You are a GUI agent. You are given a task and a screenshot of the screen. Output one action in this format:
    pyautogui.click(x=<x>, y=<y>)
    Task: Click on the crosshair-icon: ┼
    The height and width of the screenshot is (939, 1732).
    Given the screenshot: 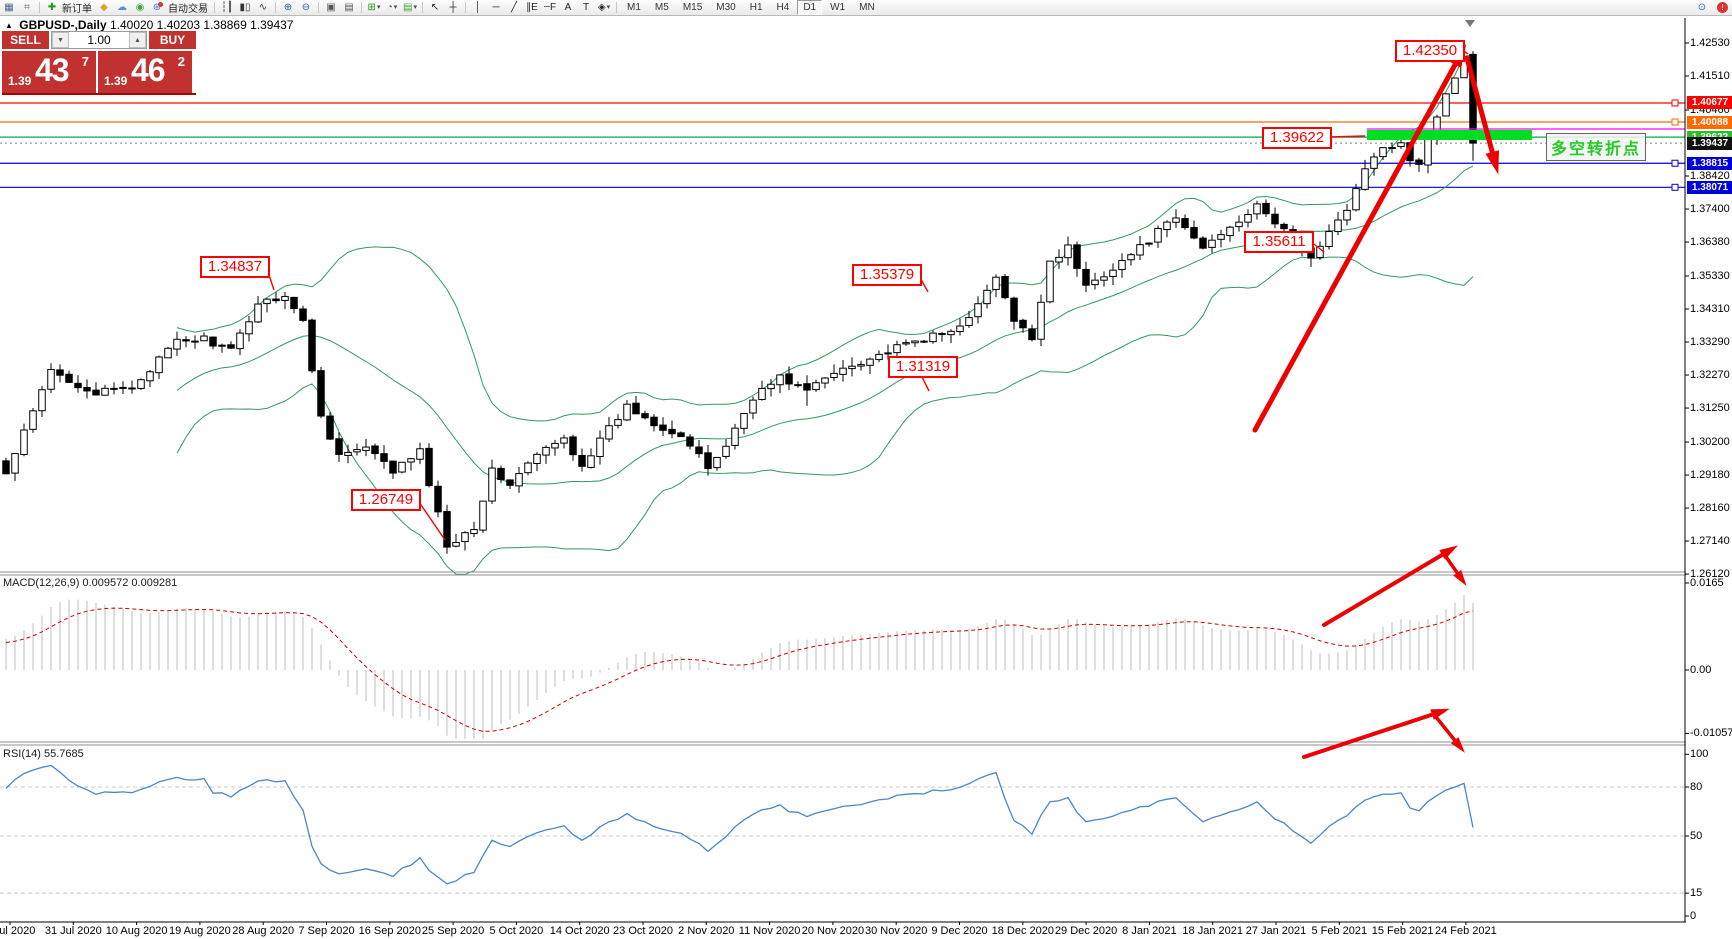 What is the action you would take?
    pyautogui.click(x=453, y=7)
    